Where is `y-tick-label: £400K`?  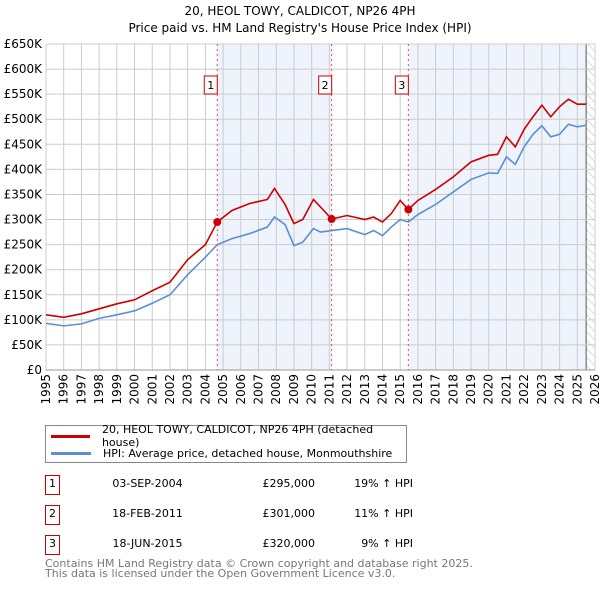
y-tick-label: £400K is located at coordinates (24, 169).